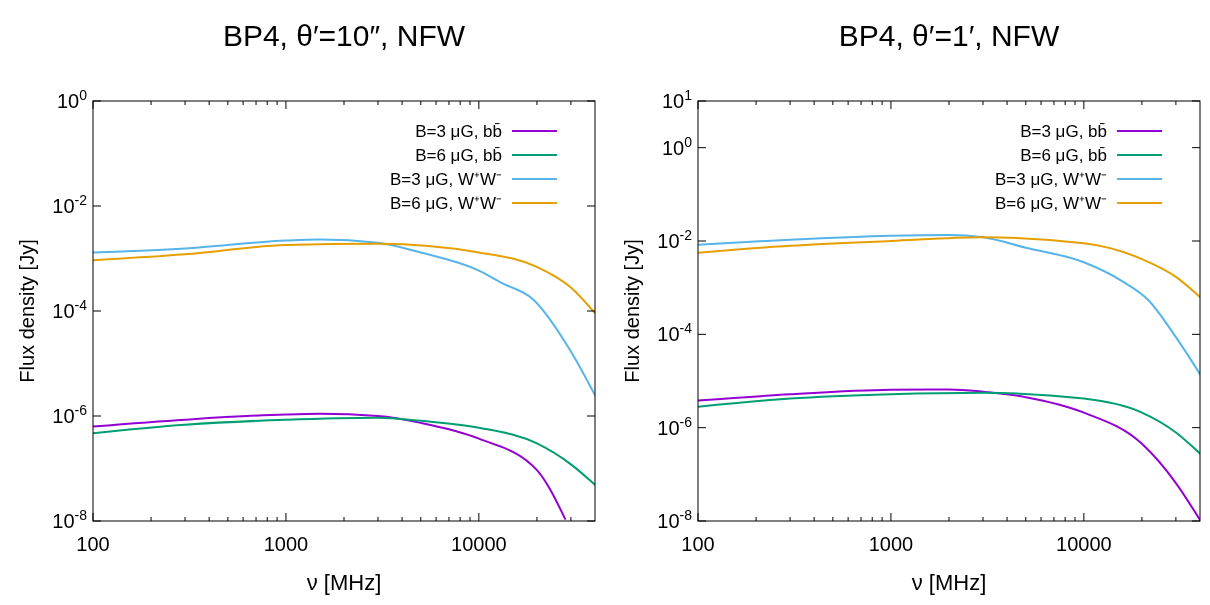 Image resolution: width=1210 pixels, height=605 pixels. I want to click on chart-title: BP4, θ′=10″, NFW, so click(344, 35).